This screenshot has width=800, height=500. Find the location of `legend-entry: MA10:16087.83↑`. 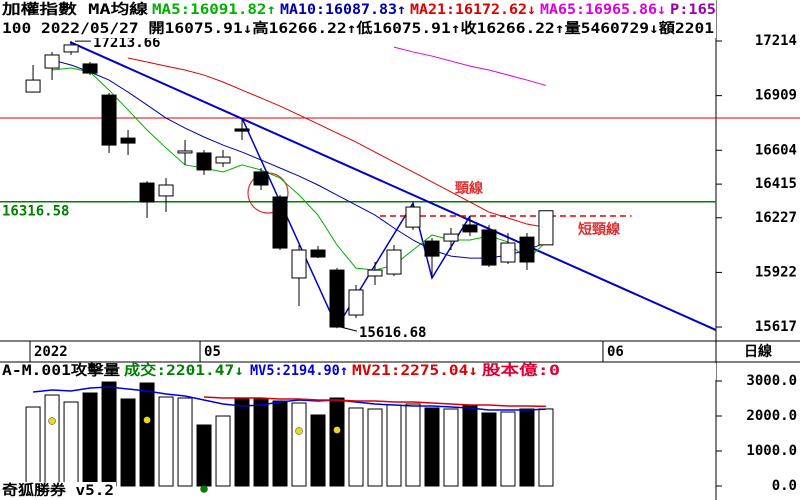

legend-entry: MA10:16087.83↑ is located at coordinates (343, 10).